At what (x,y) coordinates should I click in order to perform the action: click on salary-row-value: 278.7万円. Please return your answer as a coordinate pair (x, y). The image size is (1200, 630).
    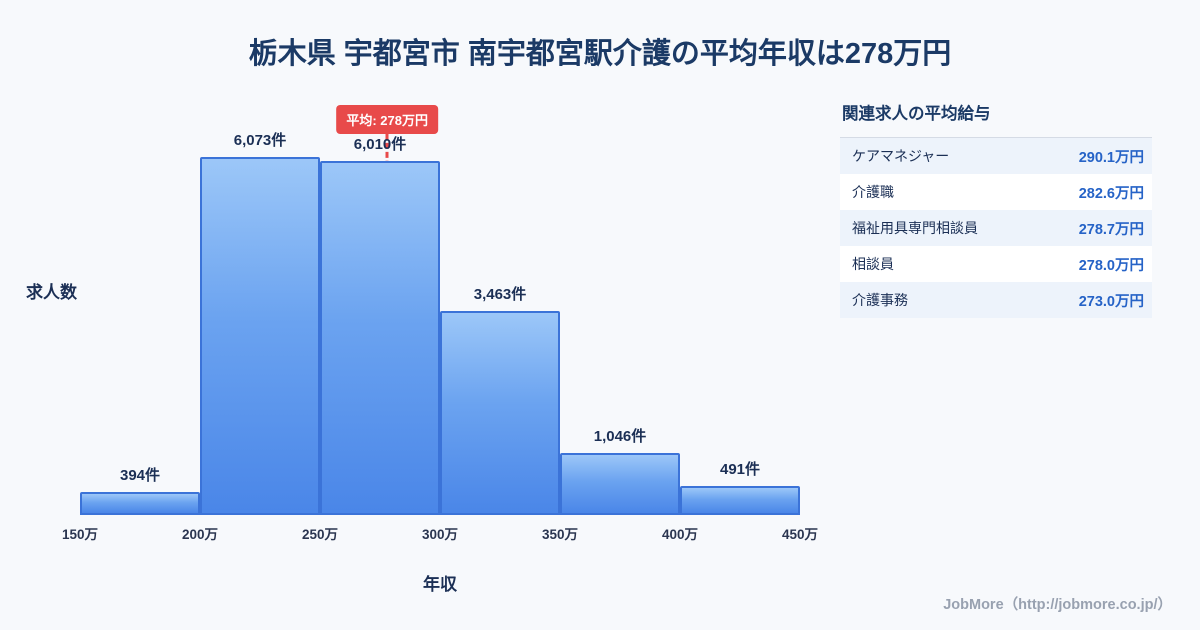
    Looking at the image, I should click on (1111, 229).